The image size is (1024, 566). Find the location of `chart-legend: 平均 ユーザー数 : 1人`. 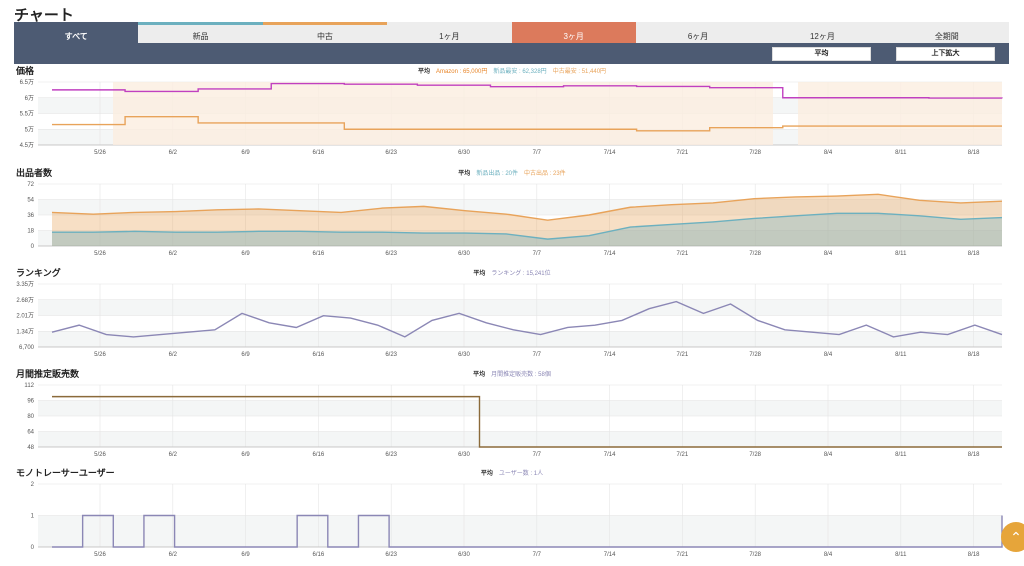

chart-legend: 平均 ユーザー数 : 1人 is located at coordinates (512, 472).